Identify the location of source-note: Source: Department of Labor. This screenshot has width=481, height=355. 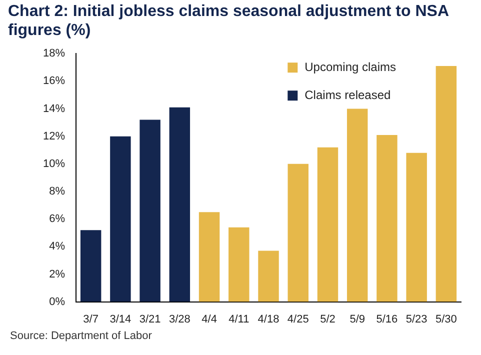
(81, 336).